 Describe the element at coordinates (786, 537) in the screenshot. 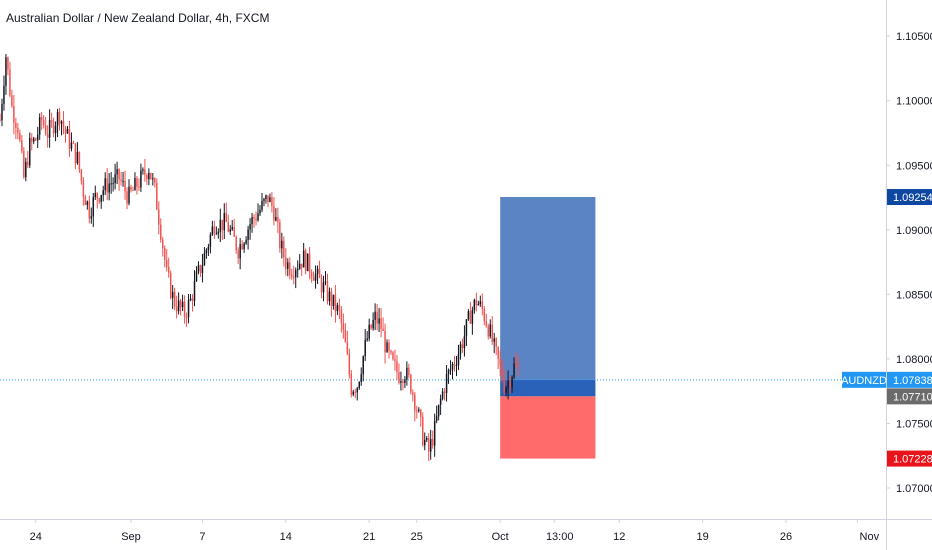

I see `time-tick-label: 26` at that location.